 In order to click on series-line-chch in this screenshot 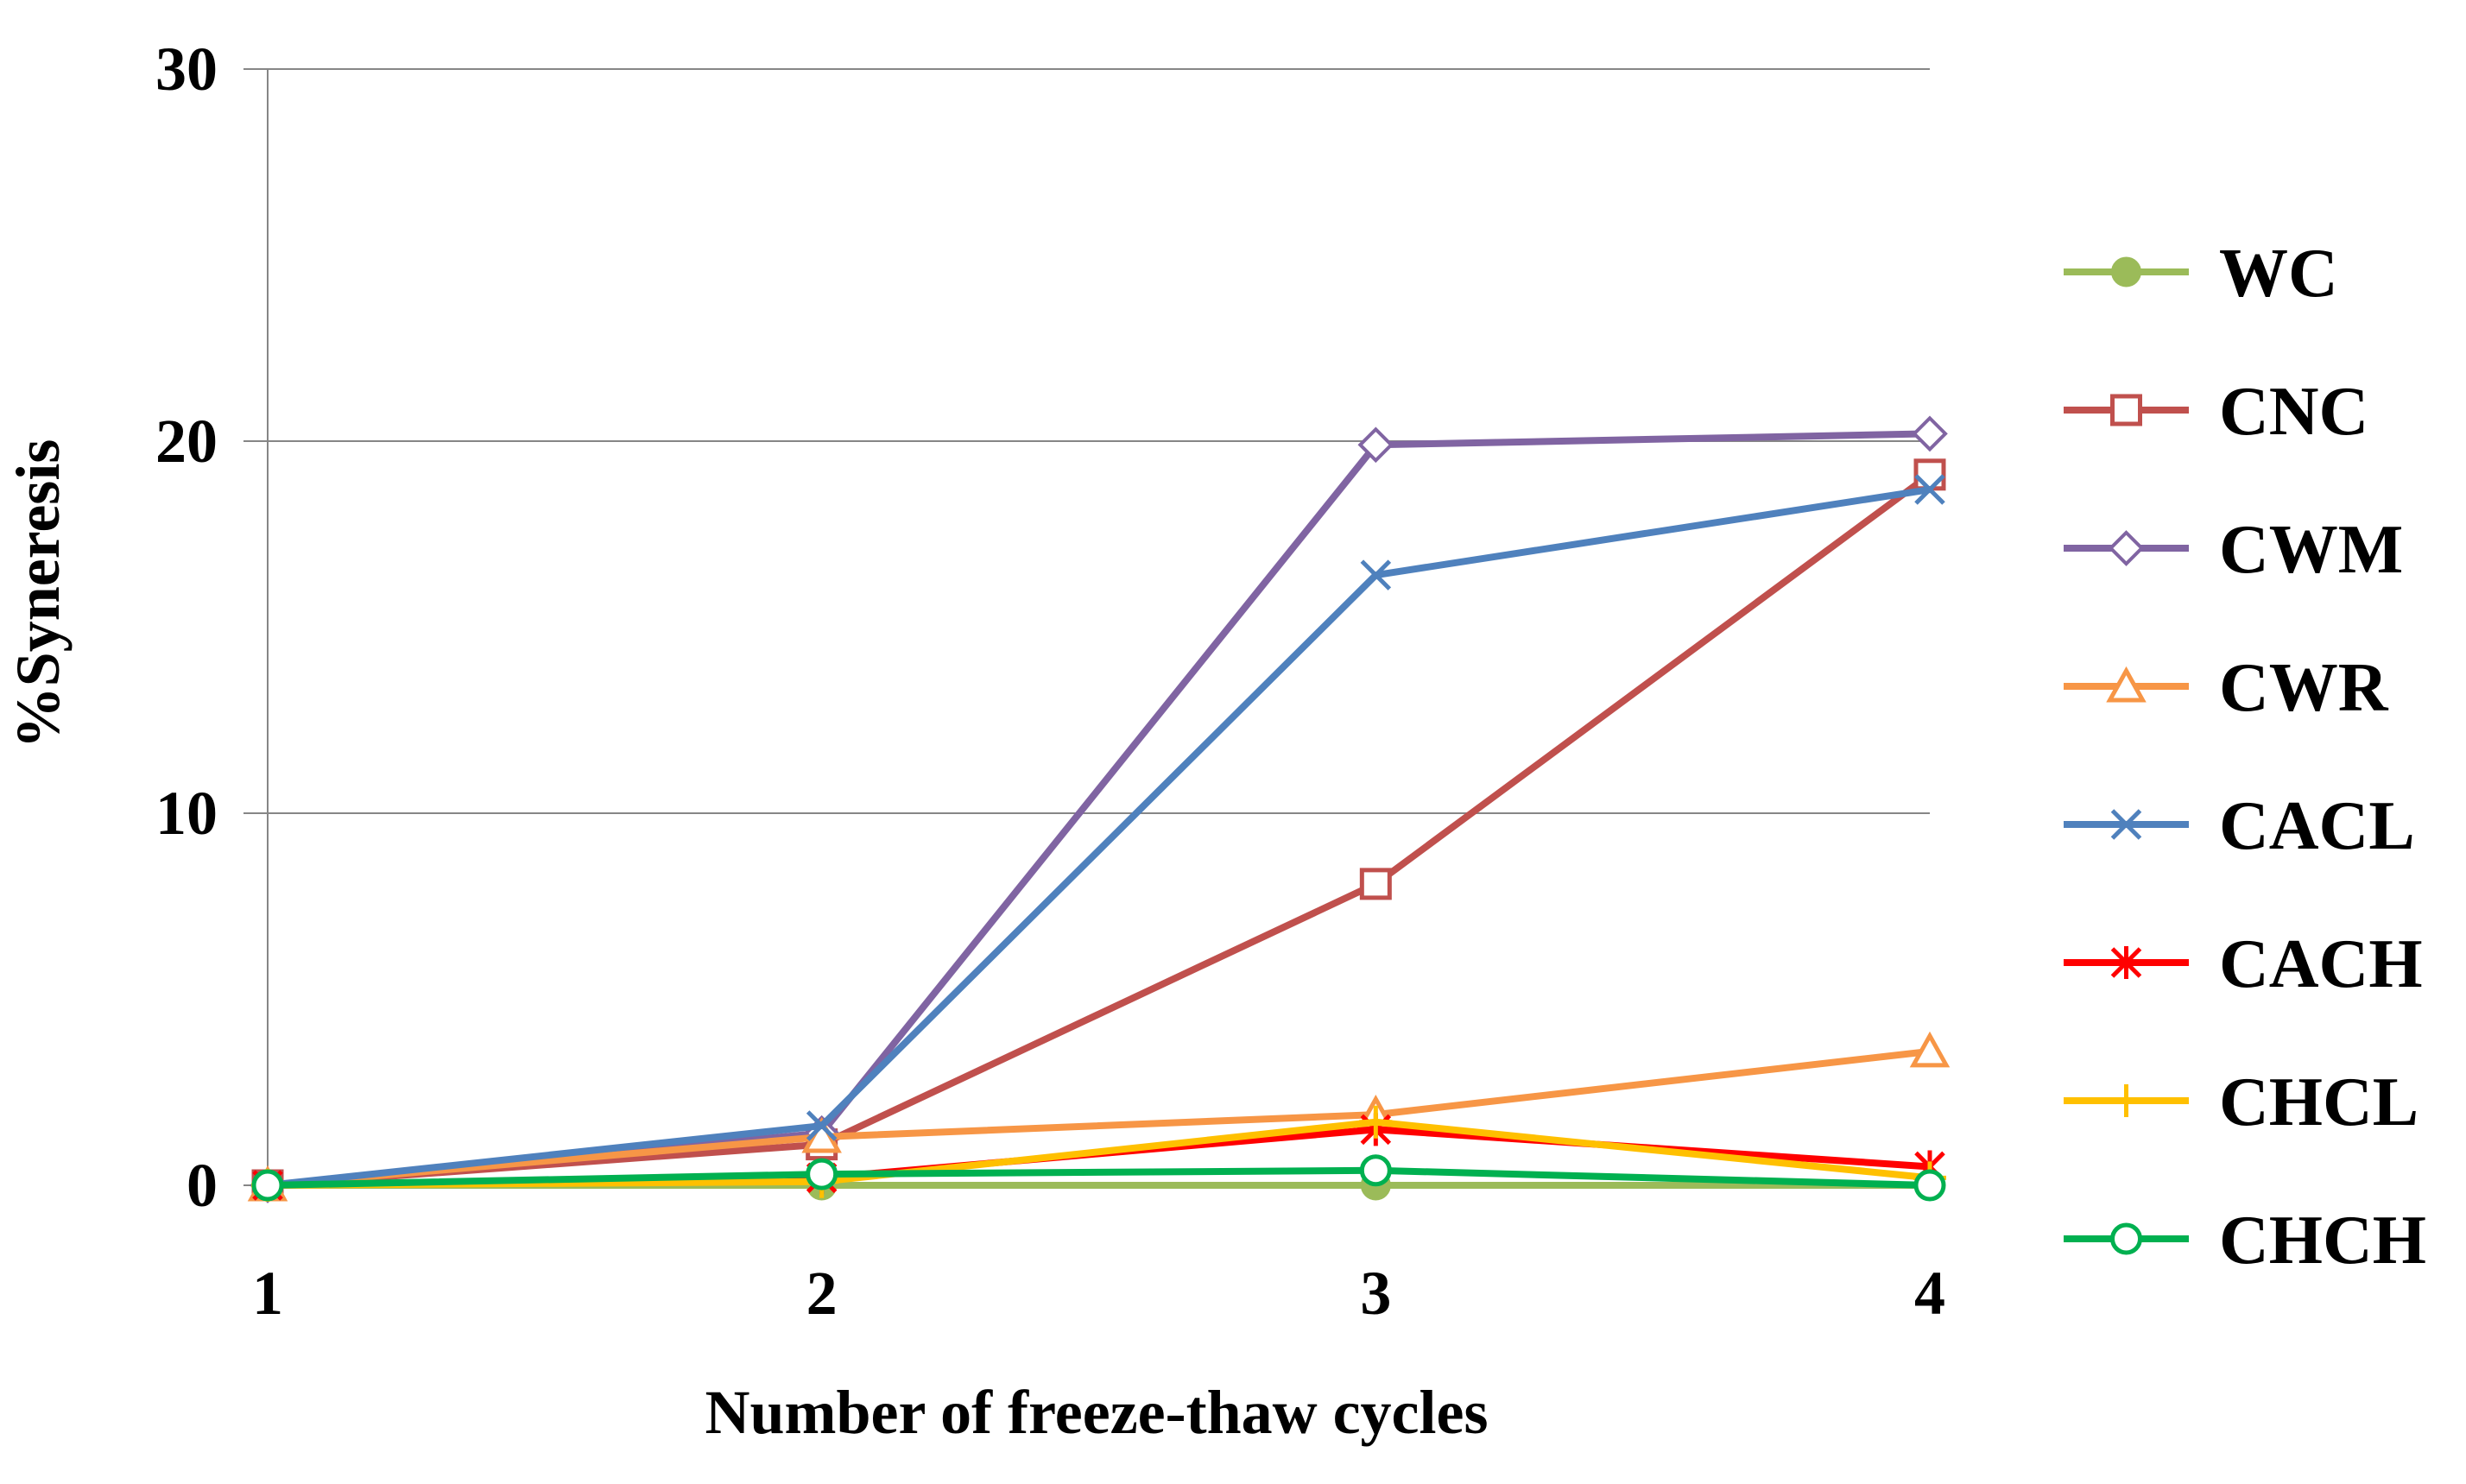, I will do `click(1098, 1177)`.